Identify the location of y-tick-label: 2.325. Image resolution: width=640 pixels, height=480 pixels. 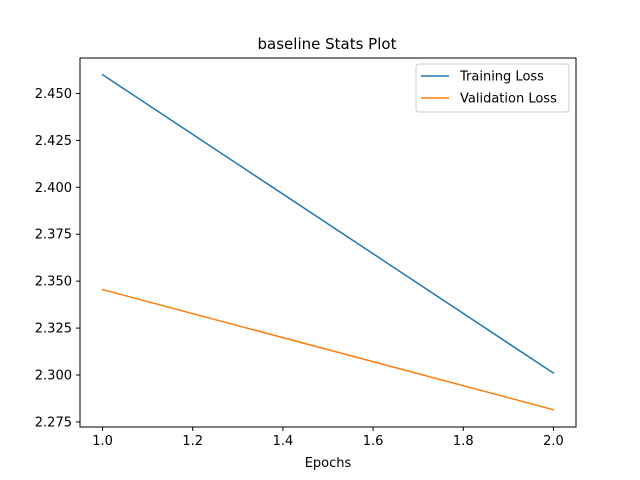
(53, 329).